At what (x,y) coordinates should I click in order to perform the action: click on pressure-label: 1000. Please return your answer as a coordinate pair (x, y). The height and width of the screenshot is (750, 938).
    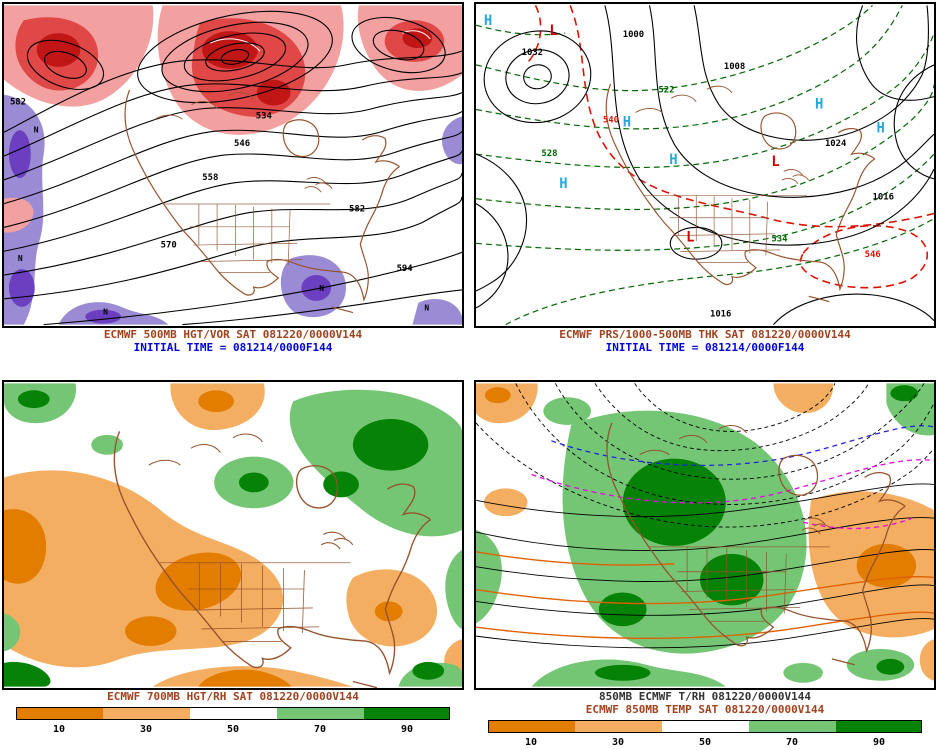
    Looking at the image, I should click on (633, 35).